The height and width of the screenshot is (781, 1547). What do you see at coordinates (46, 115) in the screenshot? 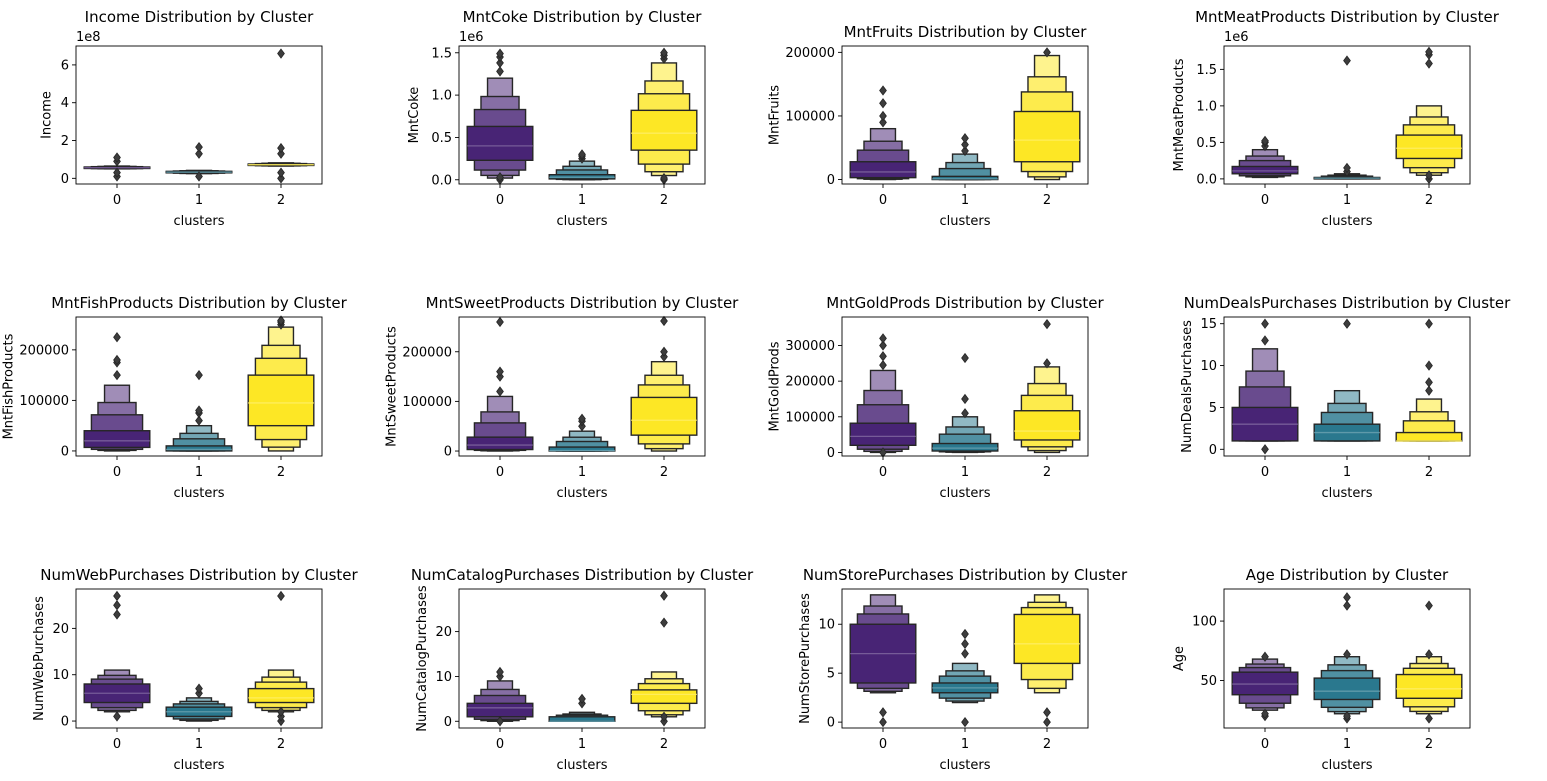
I see `y-axis-label: Income` at bounding box center [46, 115].